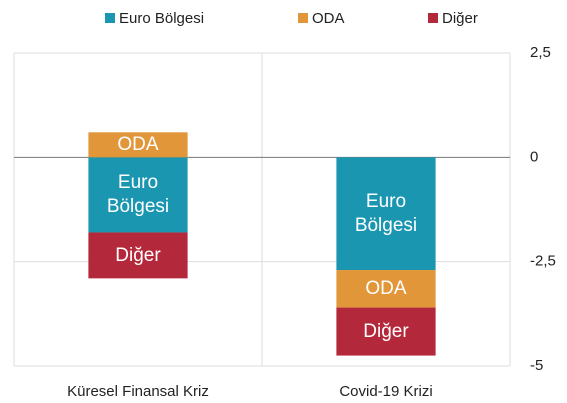 This screenshot has width=567, height=403. What do you see at coordinates (161, 18) in the screenshot?
I see `legend-label: Euro Bölgesi` at bounding box center [161, 18].